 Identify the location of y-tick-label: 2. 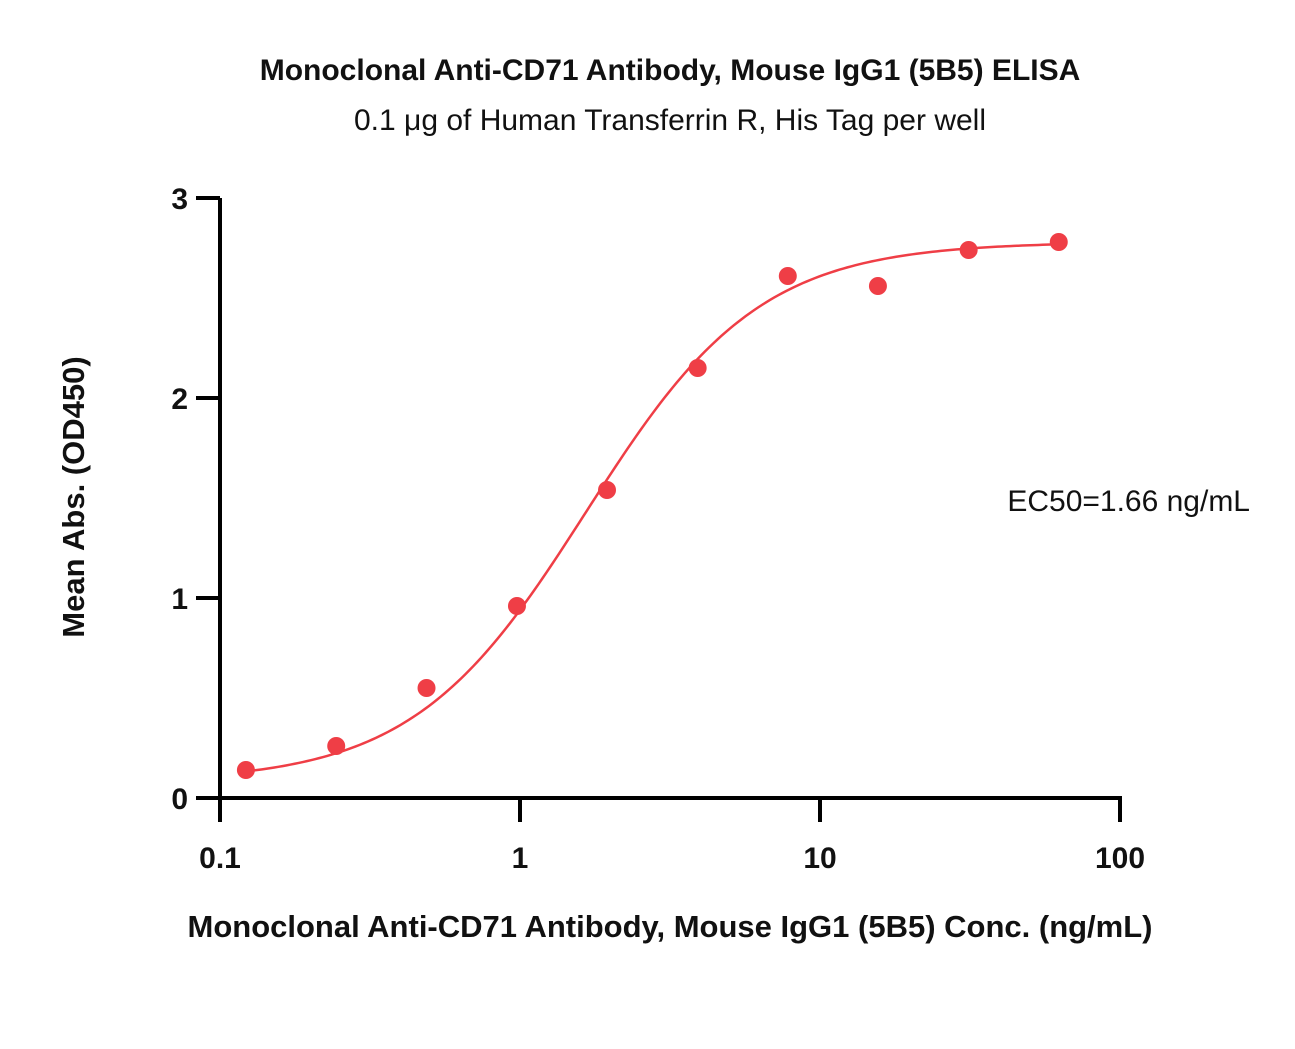
(179, 399).